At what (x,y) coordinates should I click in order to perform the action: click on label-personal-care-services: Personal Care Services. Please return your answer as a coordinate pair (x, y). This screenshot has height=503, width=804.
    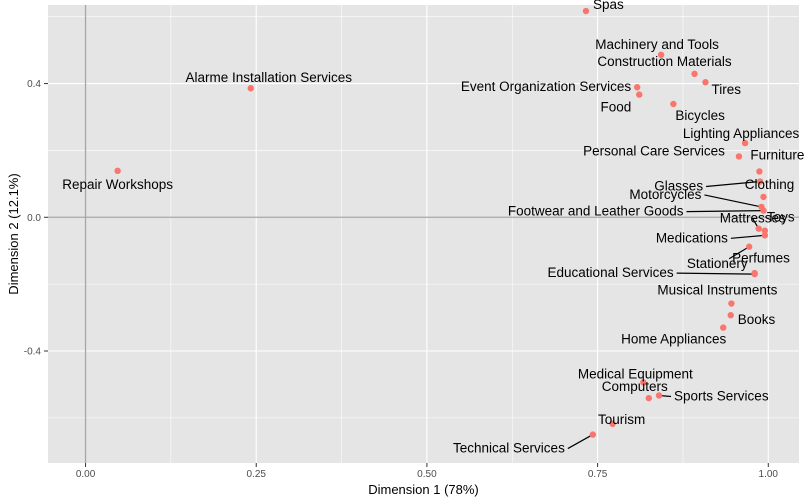
    Looking at the image, I should click on (654, 150).